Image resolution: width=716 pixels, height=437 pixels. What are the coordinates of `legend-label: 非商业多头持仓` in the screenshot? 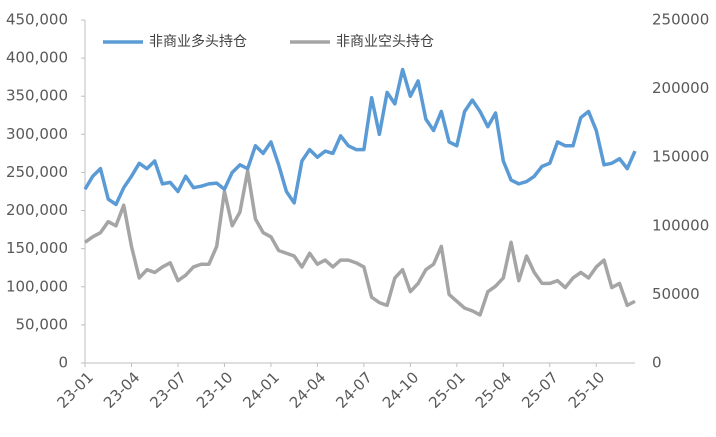 It's located at (198, 41).